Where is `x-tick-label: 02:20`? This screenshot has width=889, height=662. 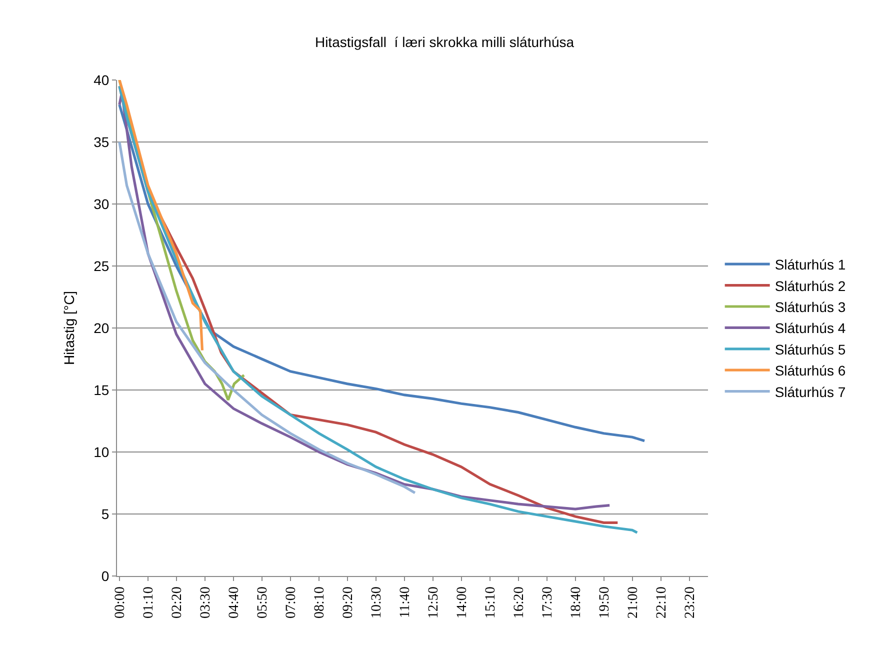 x-tick-label: 02:20 is located at coordinates (177, 602).